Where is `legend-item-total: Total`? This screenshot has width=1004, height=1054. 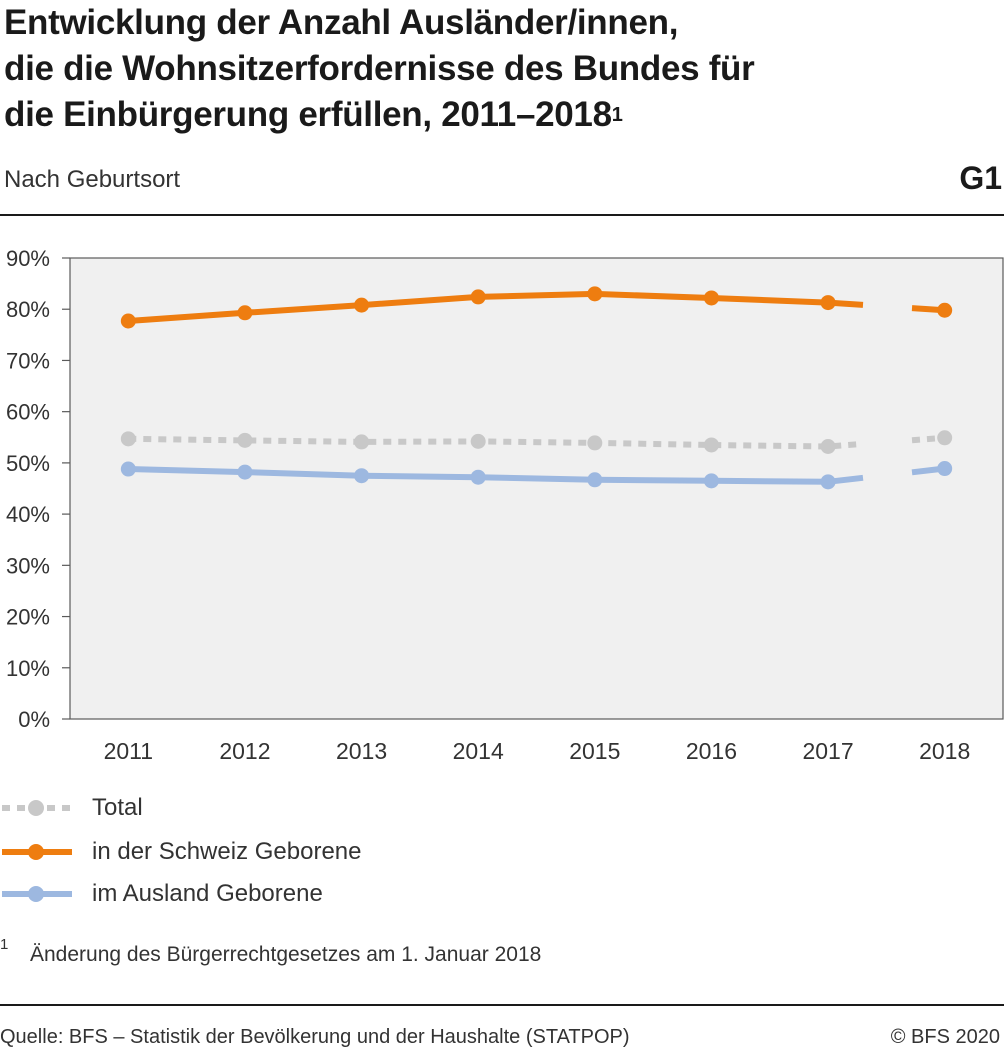 legend-item-total: Total is located at coordinates (300, 808).